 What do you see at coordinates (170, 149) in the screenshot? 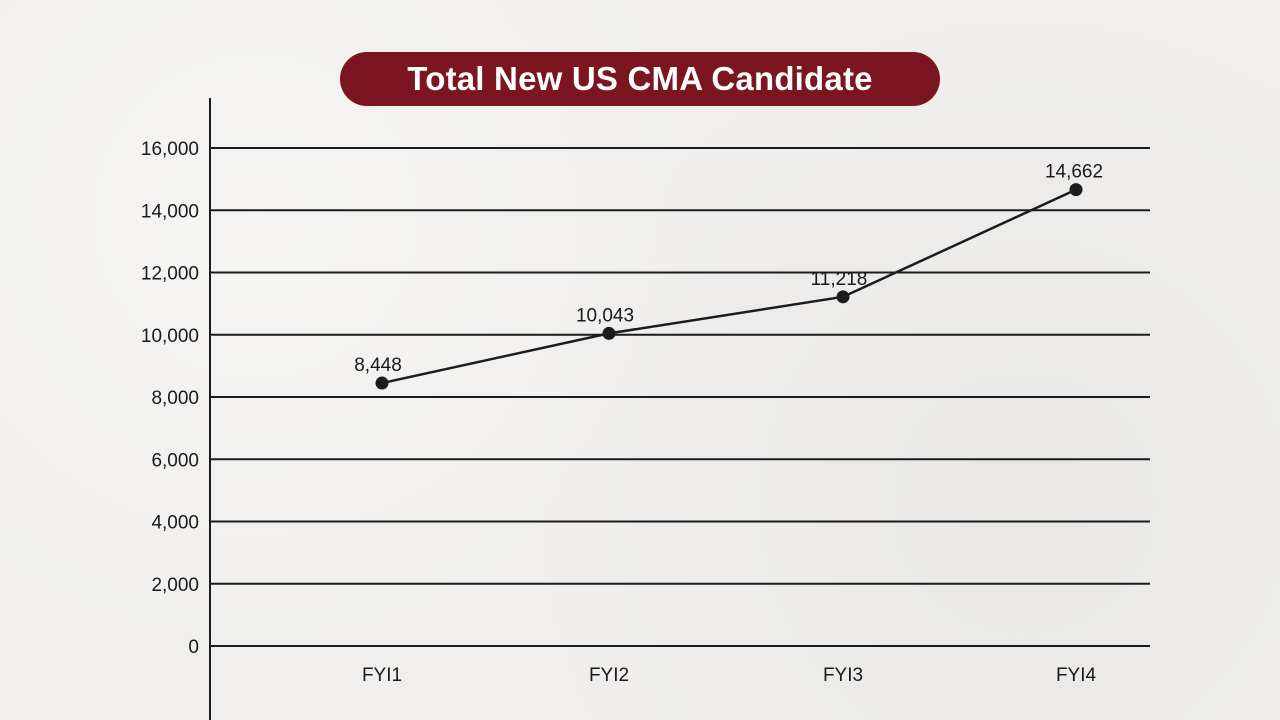
I see `y-tick-label: 16,000` at bounding box center [170, 149].